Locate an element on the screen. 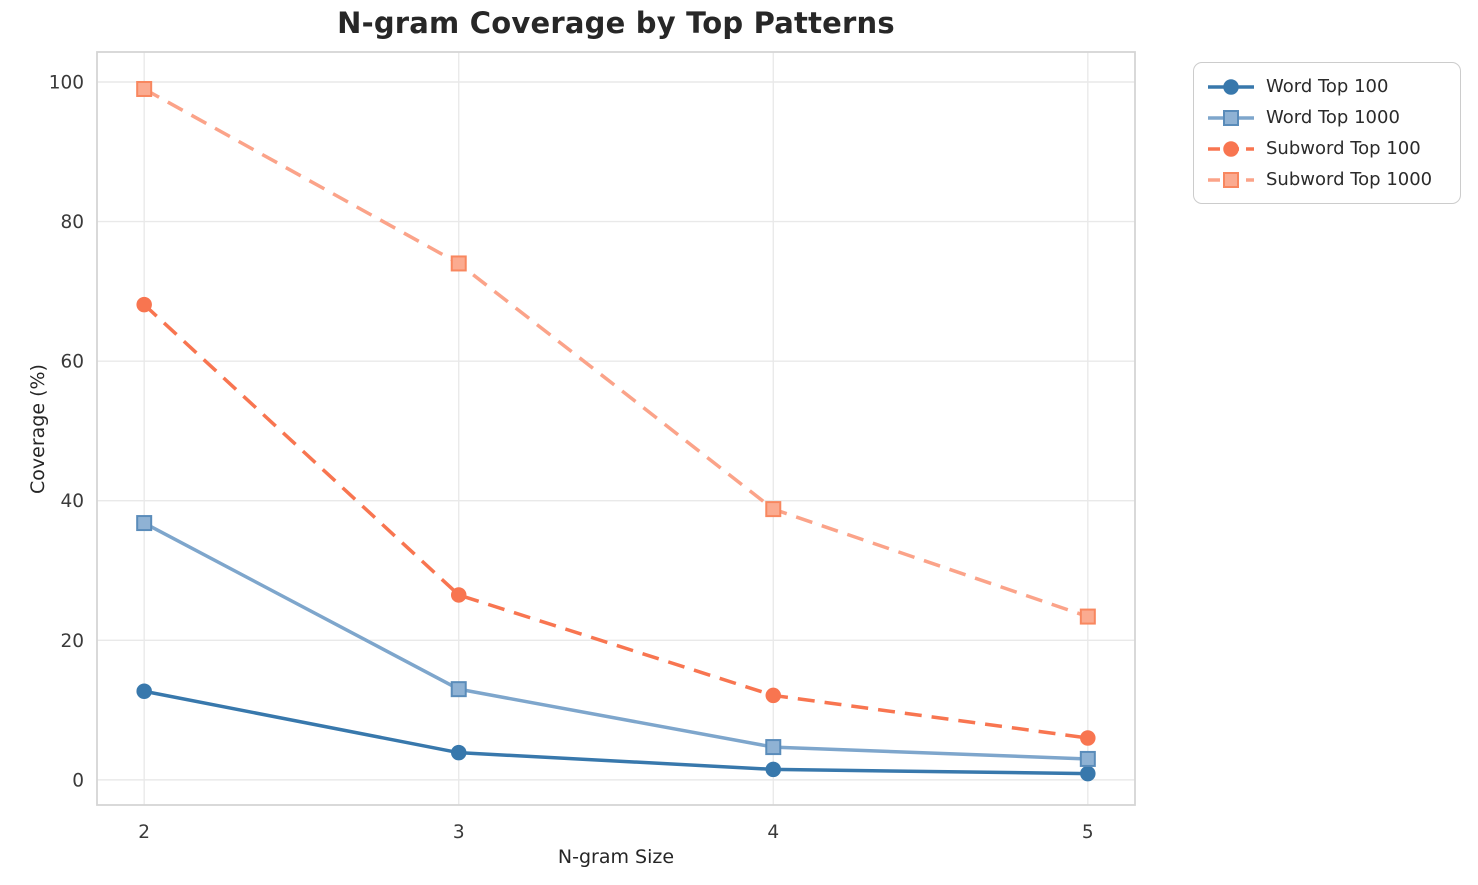 This screenshot has width=1478, height=885. legend-item-subword-top-100: Subword Top 100 is located at coordinates (1325, 148).